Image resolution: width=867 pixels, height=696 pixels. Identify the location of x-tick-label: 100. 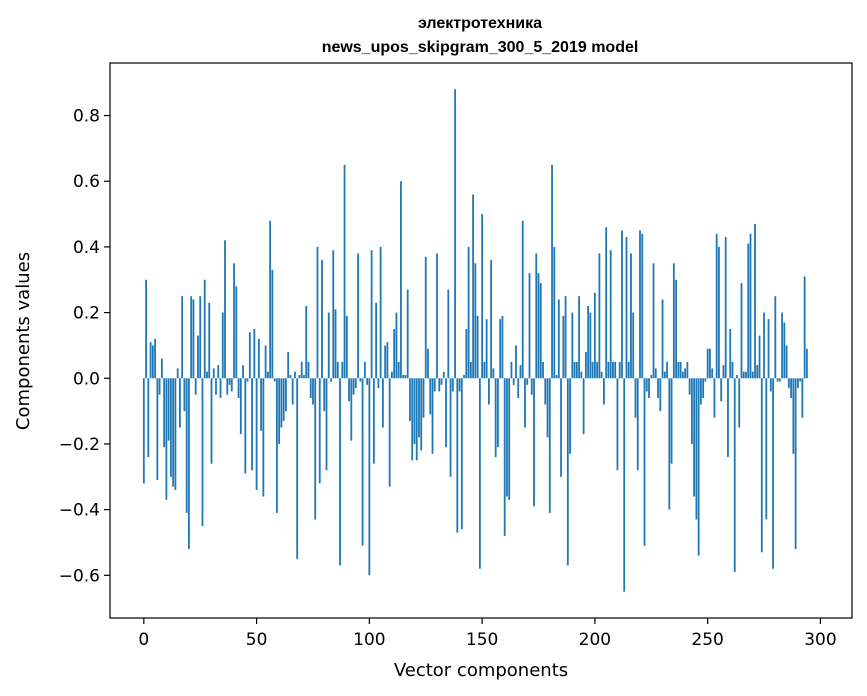
(369, 640).